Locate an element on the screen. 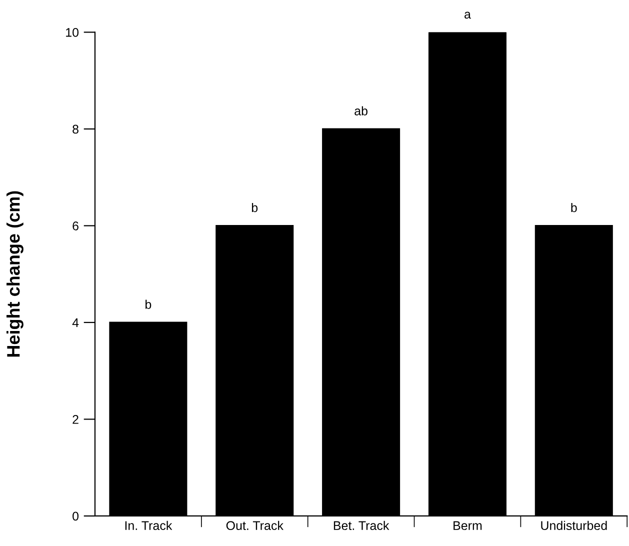 The height and width of the screenshot is (546, 629). x-tick-label: In. Track is located at coordinates (148, 525).